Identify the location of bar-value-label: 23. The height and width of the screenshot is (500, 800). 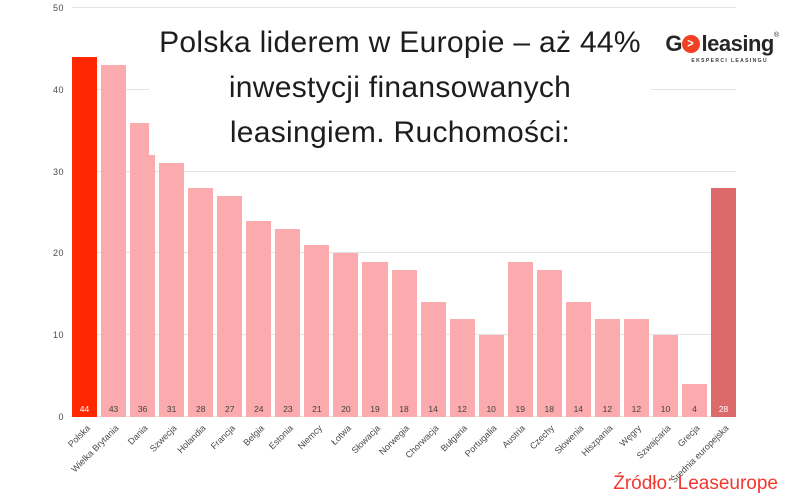
(288, 409).